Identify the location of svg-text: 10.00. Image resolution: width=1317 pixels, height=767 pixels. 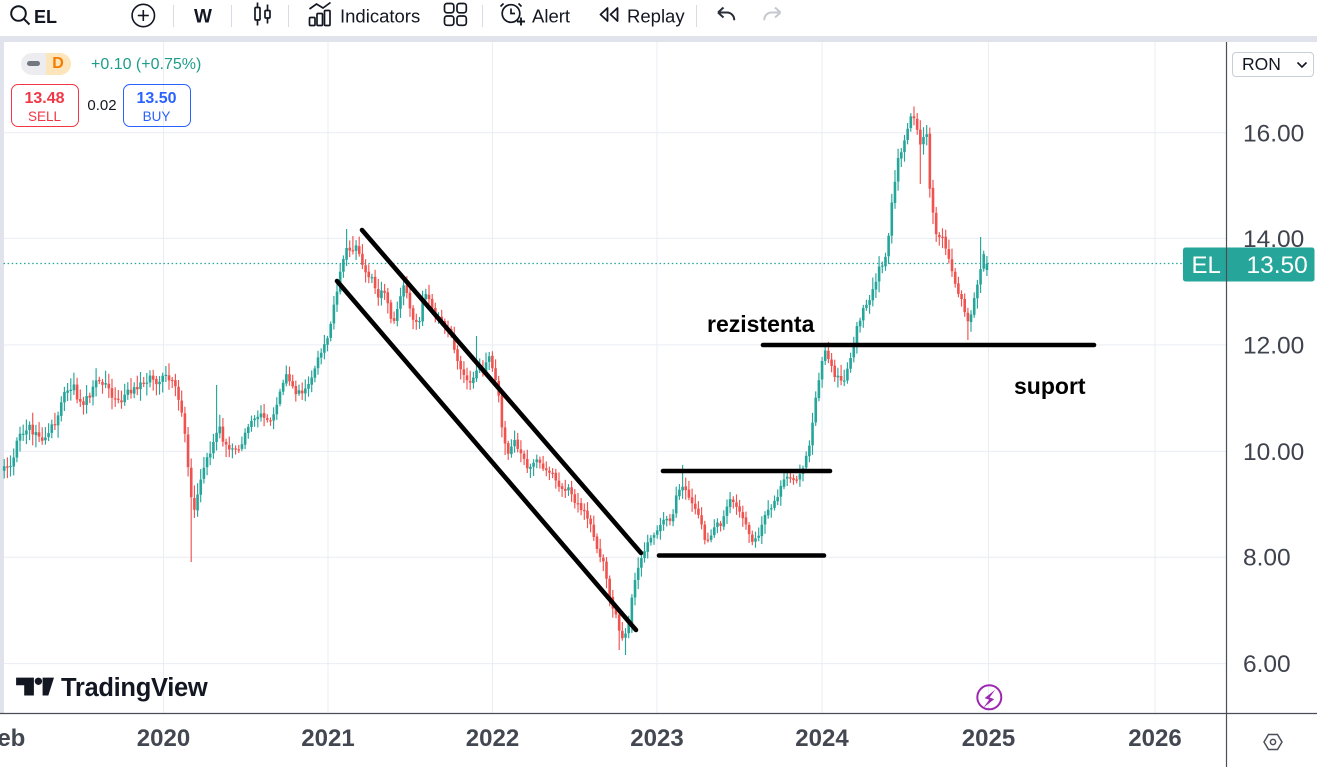
(1273, 452).